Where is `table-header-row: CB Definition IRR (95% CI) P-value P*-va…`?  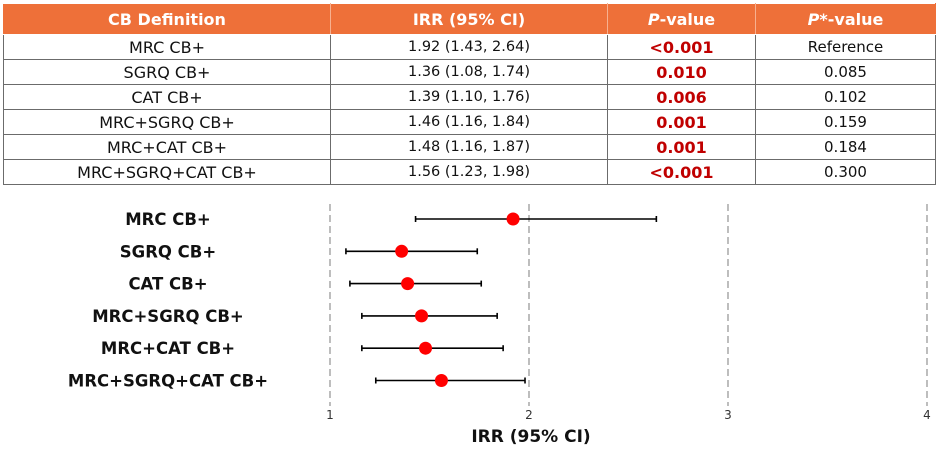 table-header-row: CB Definition IRR (95% CI) P-value P*-va… is located at coordinates (469, 19).